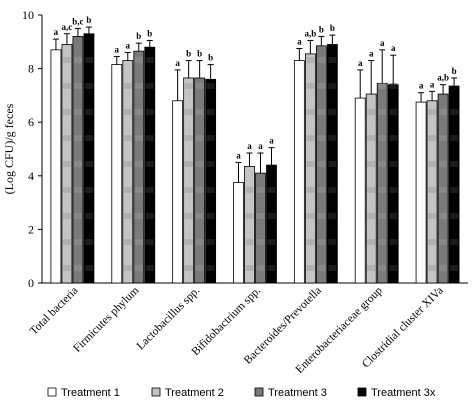 This screenshot has height=403, width=473. Describe the element at coordinates (67, 27) in the screenshot. I see `significance-label: a,c` at that location.